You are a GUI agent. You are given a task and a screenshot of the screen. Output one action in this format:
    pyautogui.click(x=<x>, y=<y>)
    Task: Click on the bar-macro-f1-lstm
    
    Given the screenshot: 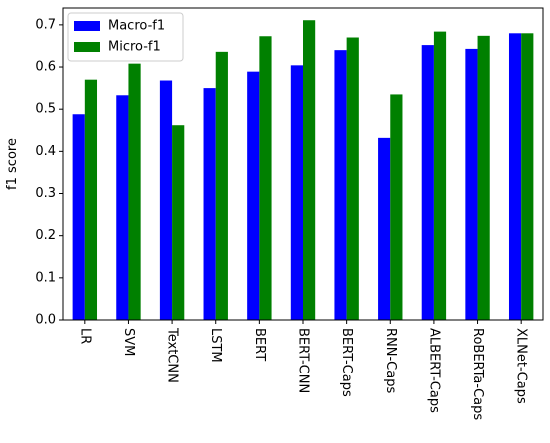 What is the action you would take?
    pyautogui.click(x=209, y=204)
    